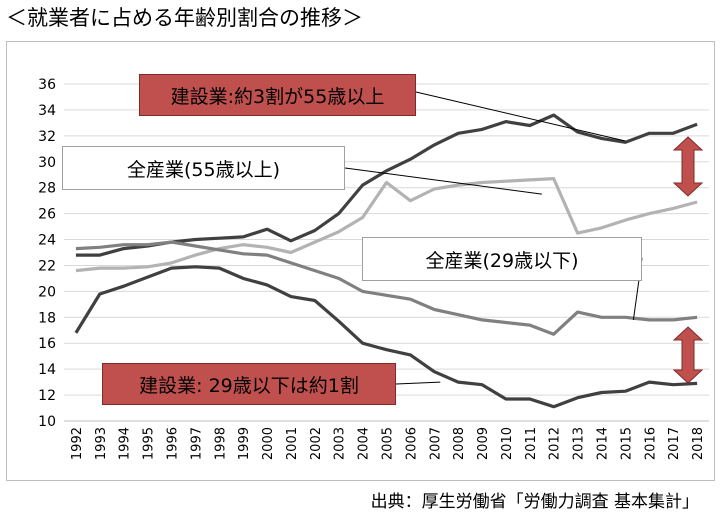 The width and height of the screenshot is (721, 518). I want to click on callout-all-55: 全産業(55歳以上), so click(203, 168).